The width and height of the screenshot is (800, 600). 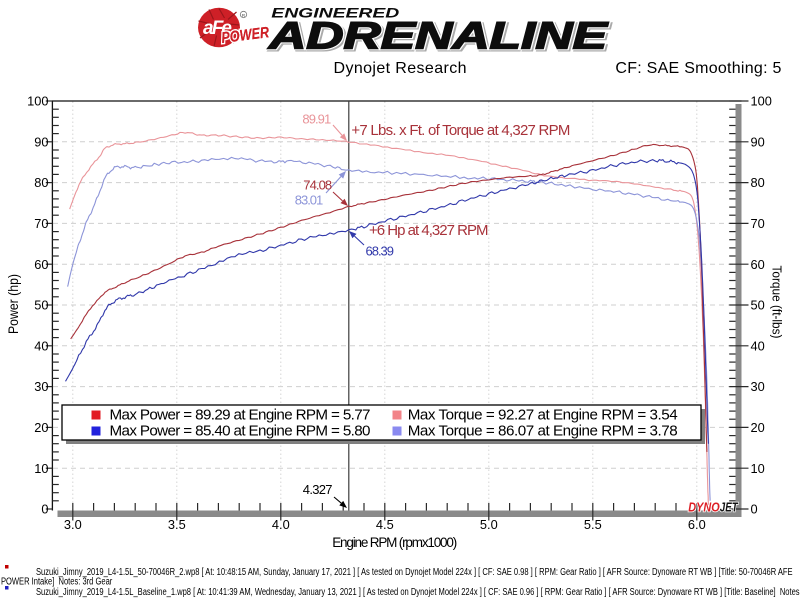 I want to click on svg-text:Max Torque = 92.27 at Engine R: Max Torque = 92.27 at Engine RPM = 3.54, so click(x=543, y=415).